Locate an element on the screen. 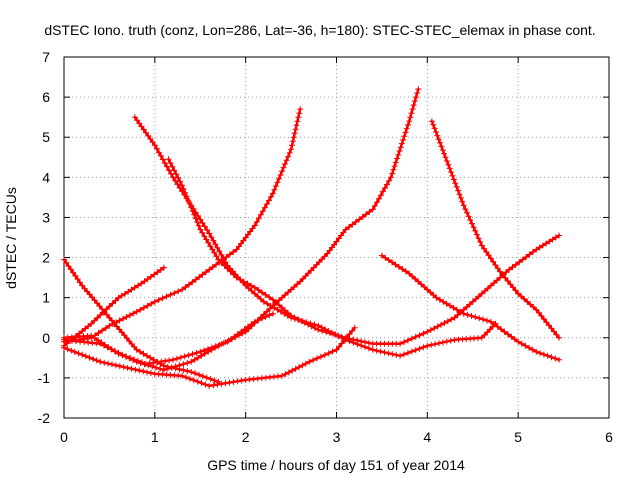 This screenshot has height=480, width=640. y-tick-label: 3 is located at coordinates (46, 217).